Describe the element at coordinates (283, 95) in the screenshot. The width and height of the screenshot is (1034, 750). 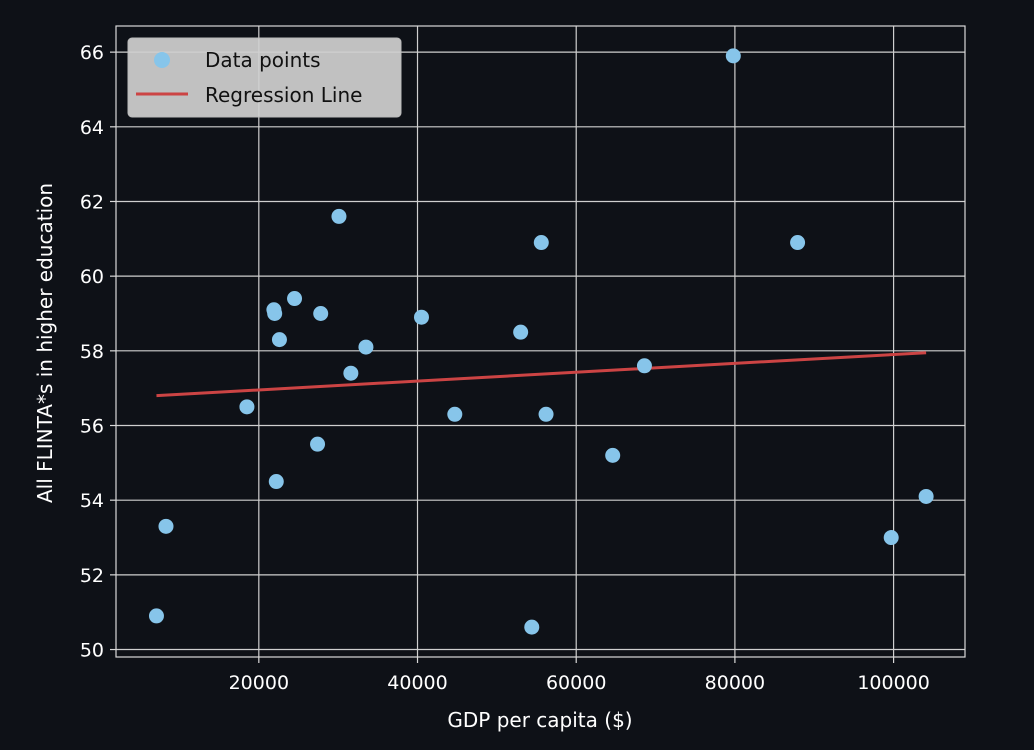
I see `legend-label-regression-line: Regression Line` at that location.